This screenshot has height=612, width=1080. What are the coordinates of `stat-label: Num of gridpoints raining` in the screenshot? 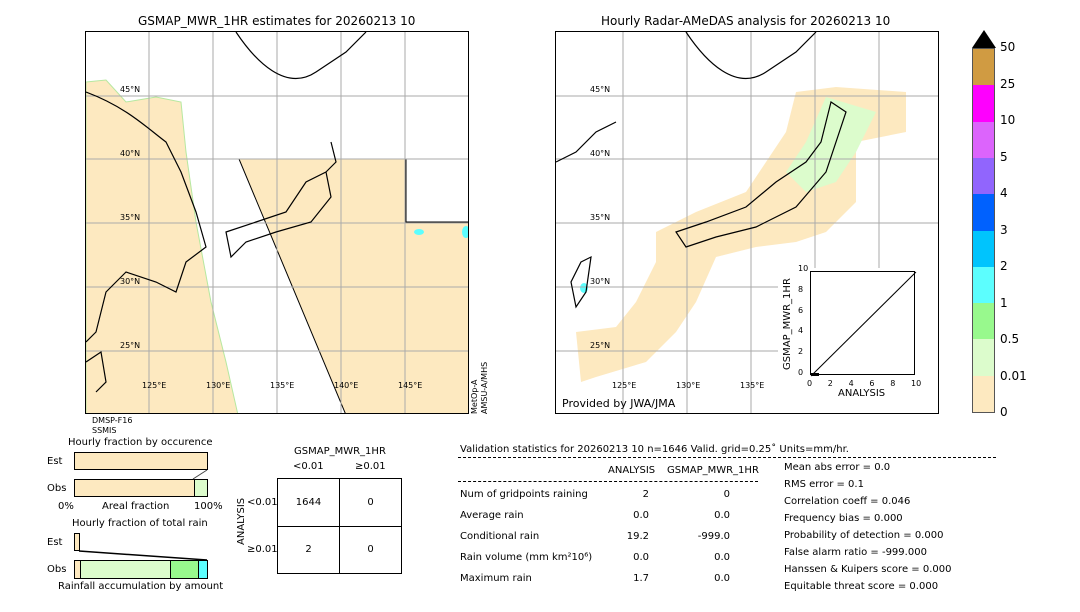 It's located at (524, 494).